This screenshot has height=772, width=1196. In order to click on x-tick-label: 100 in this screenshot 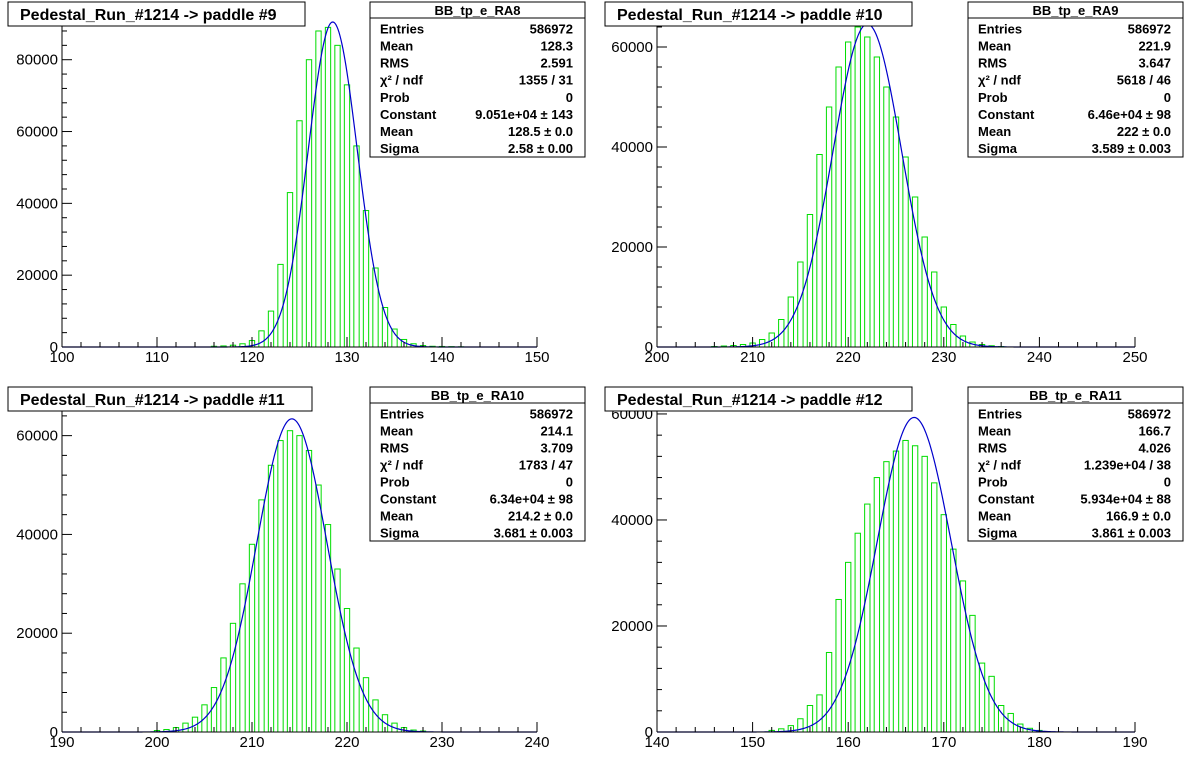, I will do `click(61, 357)`.